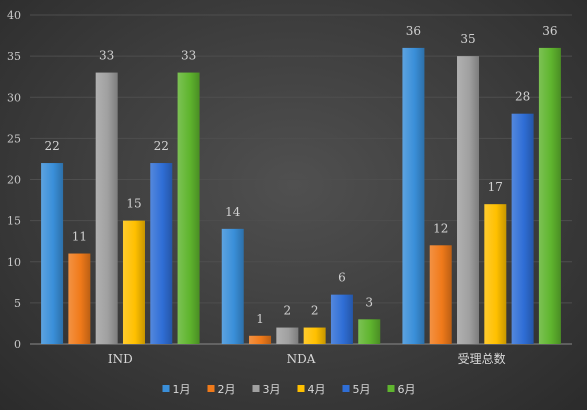 Image resolution: width=587 pixels, height=410 pixels. Describe the element at coordinates (14, 262) in the screenshot. I see `y-tick-label: 10` at that location.